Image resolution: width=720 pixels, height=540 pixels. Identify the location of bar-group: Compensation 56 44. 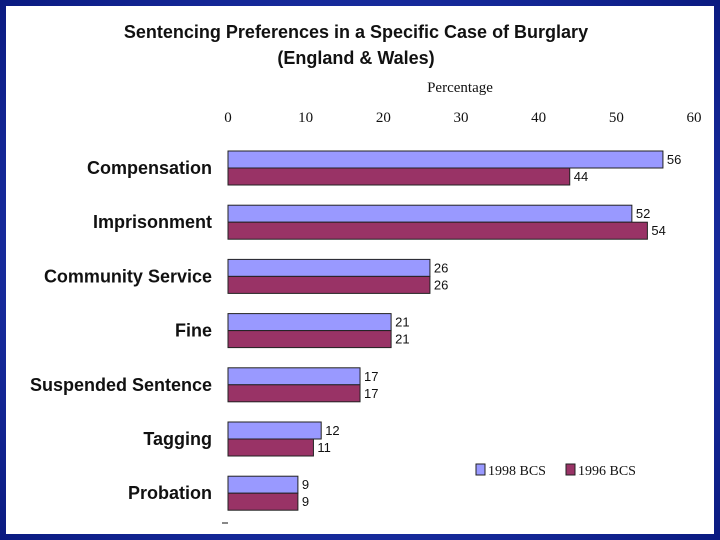
(384, 168).